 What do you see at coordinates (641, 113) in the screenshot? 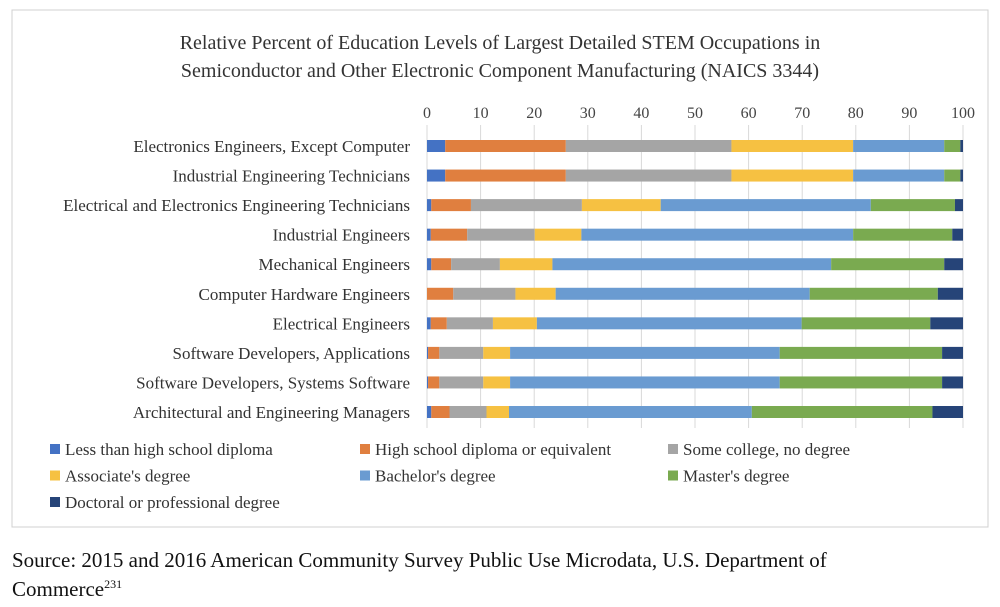
I see `x-tick-label: 40` at bounding box center [641, 113].